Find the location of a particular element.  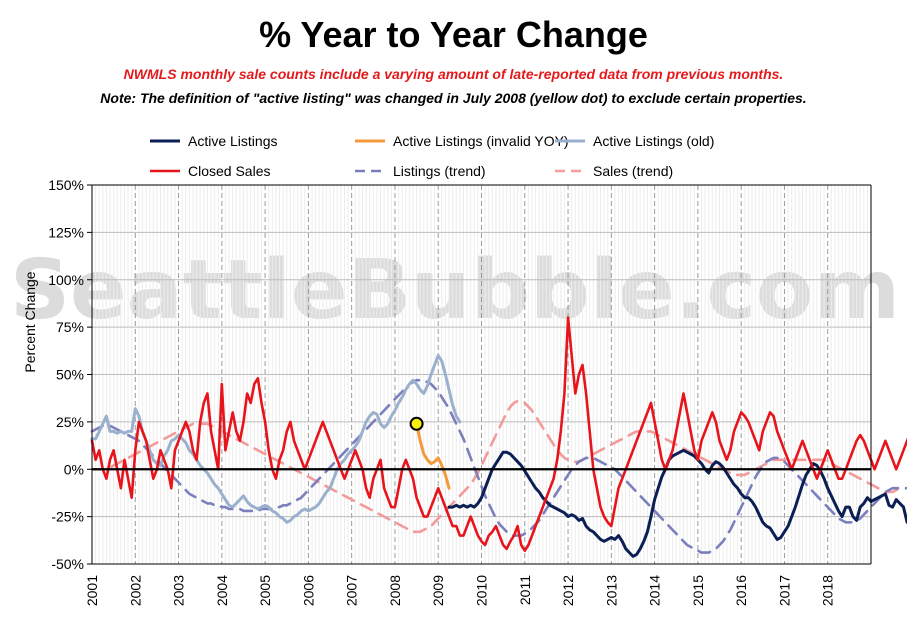

y-tick-label: 25% is located at coordinates (70, 422).